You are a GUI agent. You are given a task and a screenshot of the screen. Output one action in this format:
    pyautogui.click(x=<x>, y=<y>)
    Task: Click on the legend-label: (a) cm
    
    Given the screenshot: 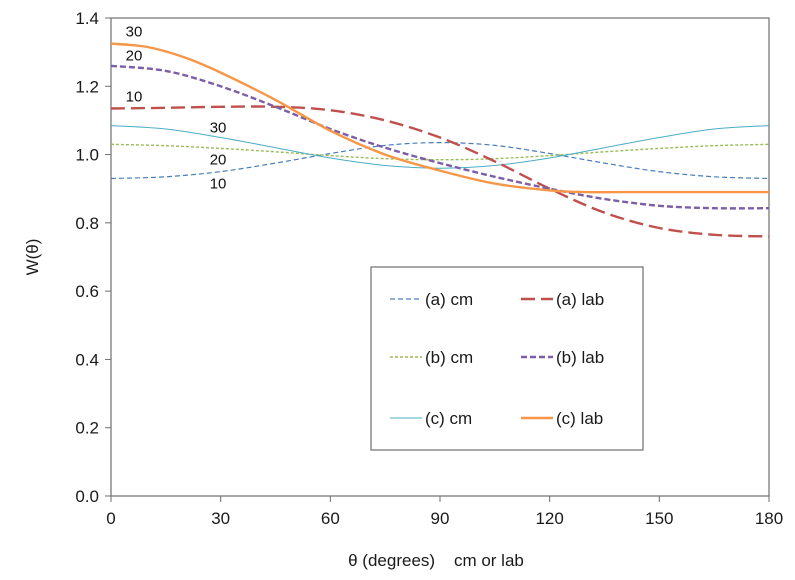 What is the action you would take?
    pyautogui.click(x=449, y=299)
    